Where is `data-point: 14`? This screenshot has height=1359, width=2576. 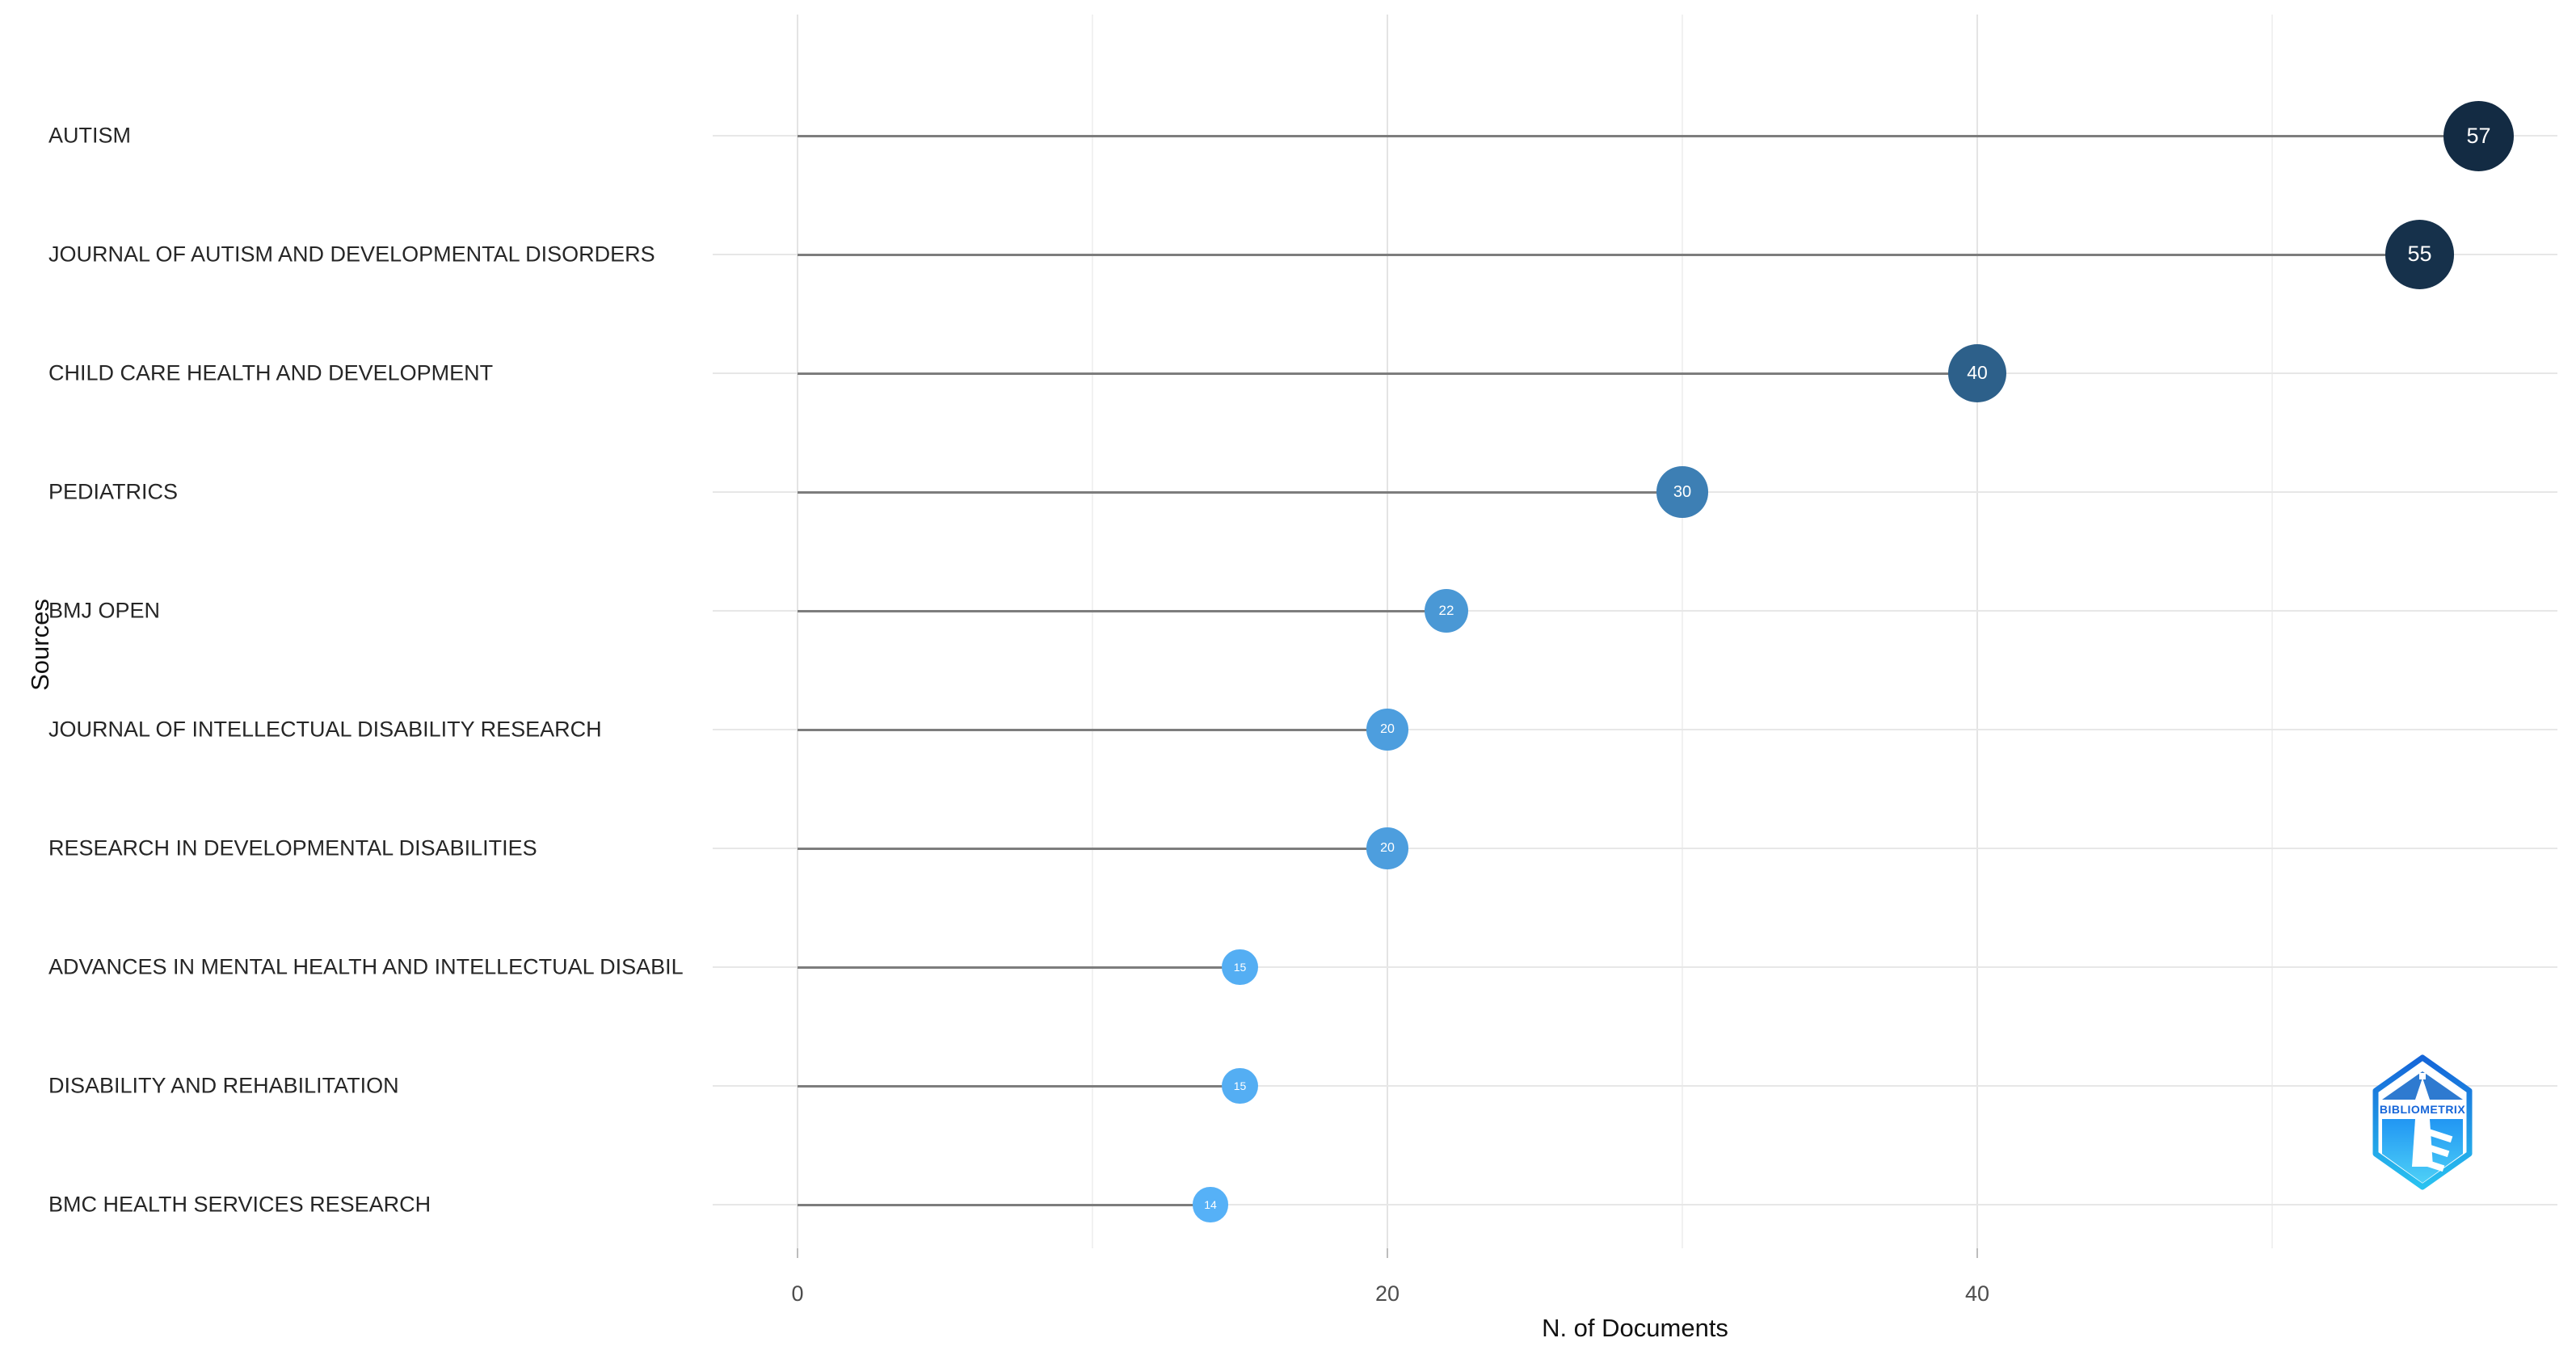 data-point: 14 is located at coordinates (1210, 1204).